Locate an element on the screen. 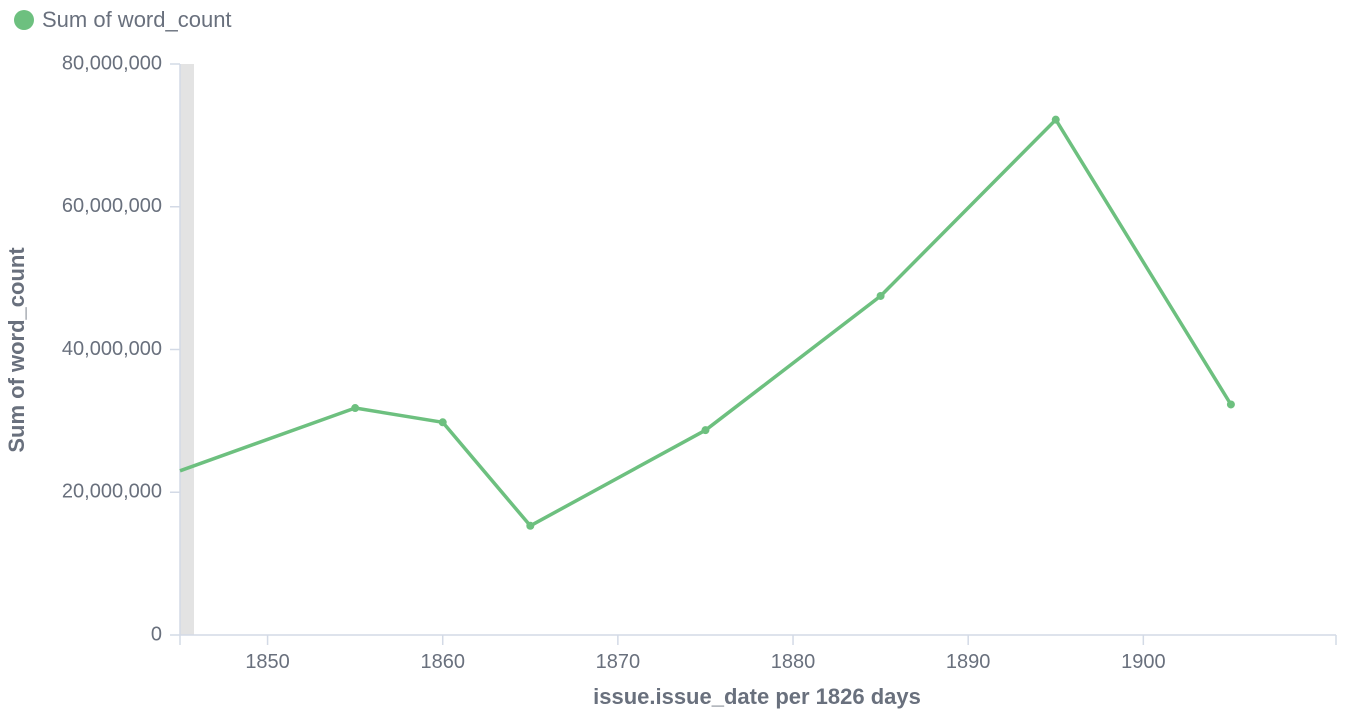 The image size is (1350, 718). y-tick-label: 0 is located at coordinates (156, 634).